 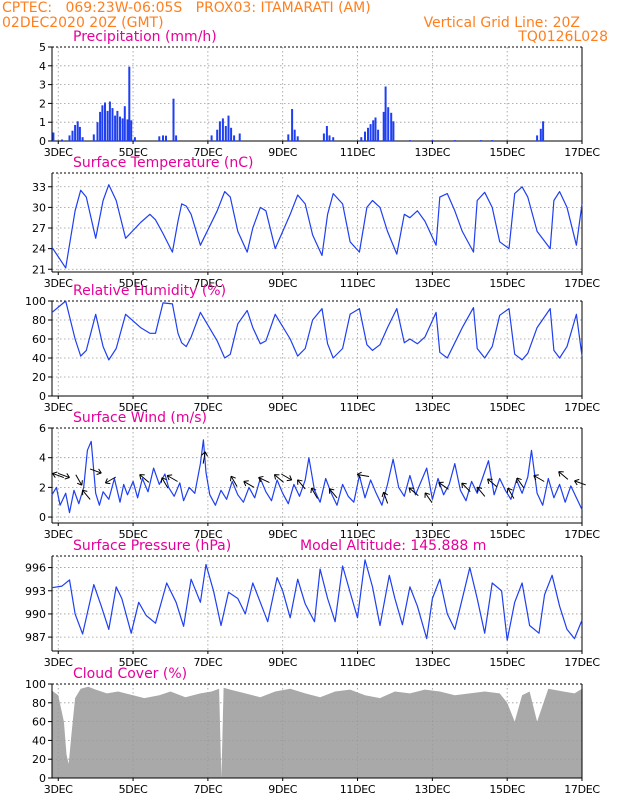 What do you see at coordinates (563, 37) in the screenshot?
I see `run-code: TQ0126L028` at bounding box center [563, 37].